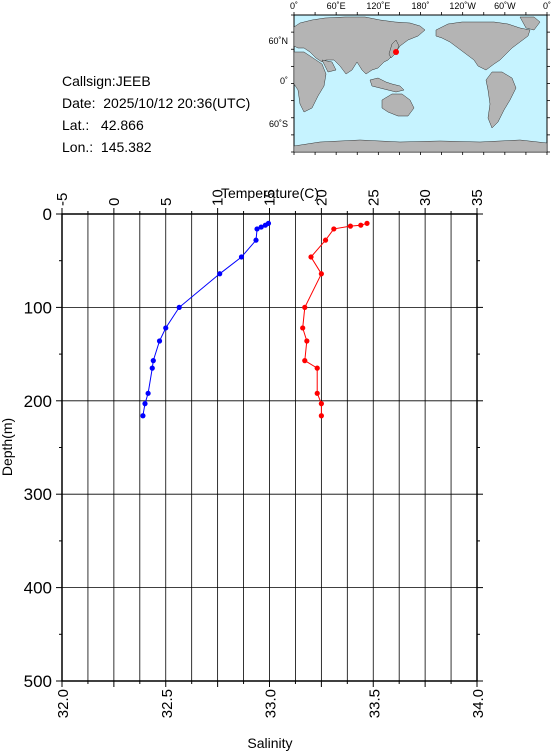 The image size is (553, 751). Describe the element at coordinates (167, 703) in the screenshot. I see `salinity-tick-label: 32.5` at that location.